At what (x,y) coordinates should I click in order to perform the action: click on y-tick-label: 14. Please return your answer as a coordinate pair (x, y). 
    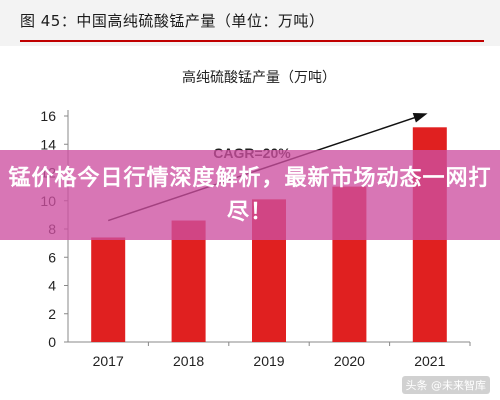
    Looking at the image, I should click on (48, 144).